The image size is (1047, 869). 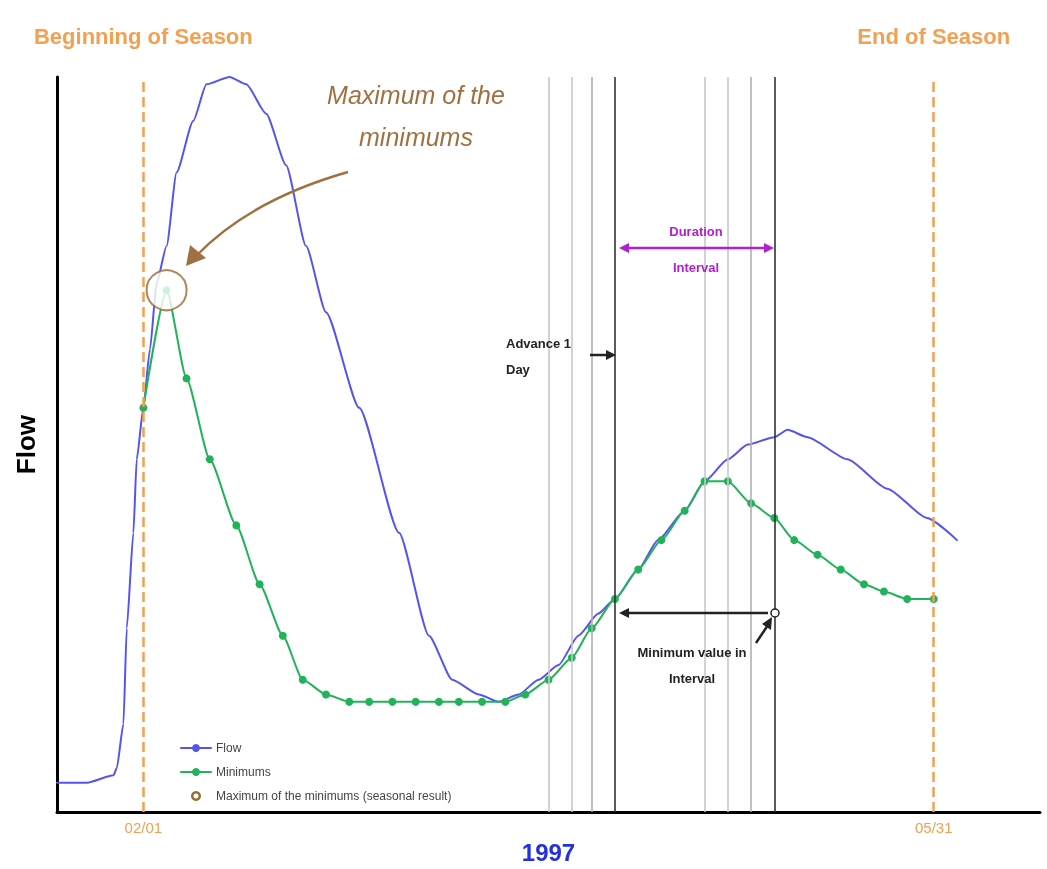 What do you see at coordinates (229, 748) in the screenshot?
I see `legend-label: Flow` at bounding box center [229, 748].